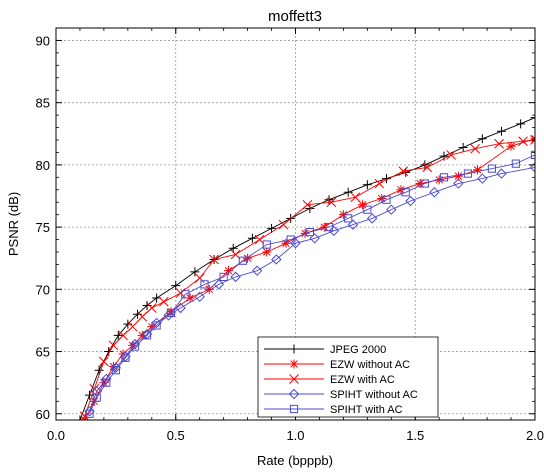 The width and height of the screenshot is (544, 473). I want to click on x-tick-label: 1.0, so click(295, 435).